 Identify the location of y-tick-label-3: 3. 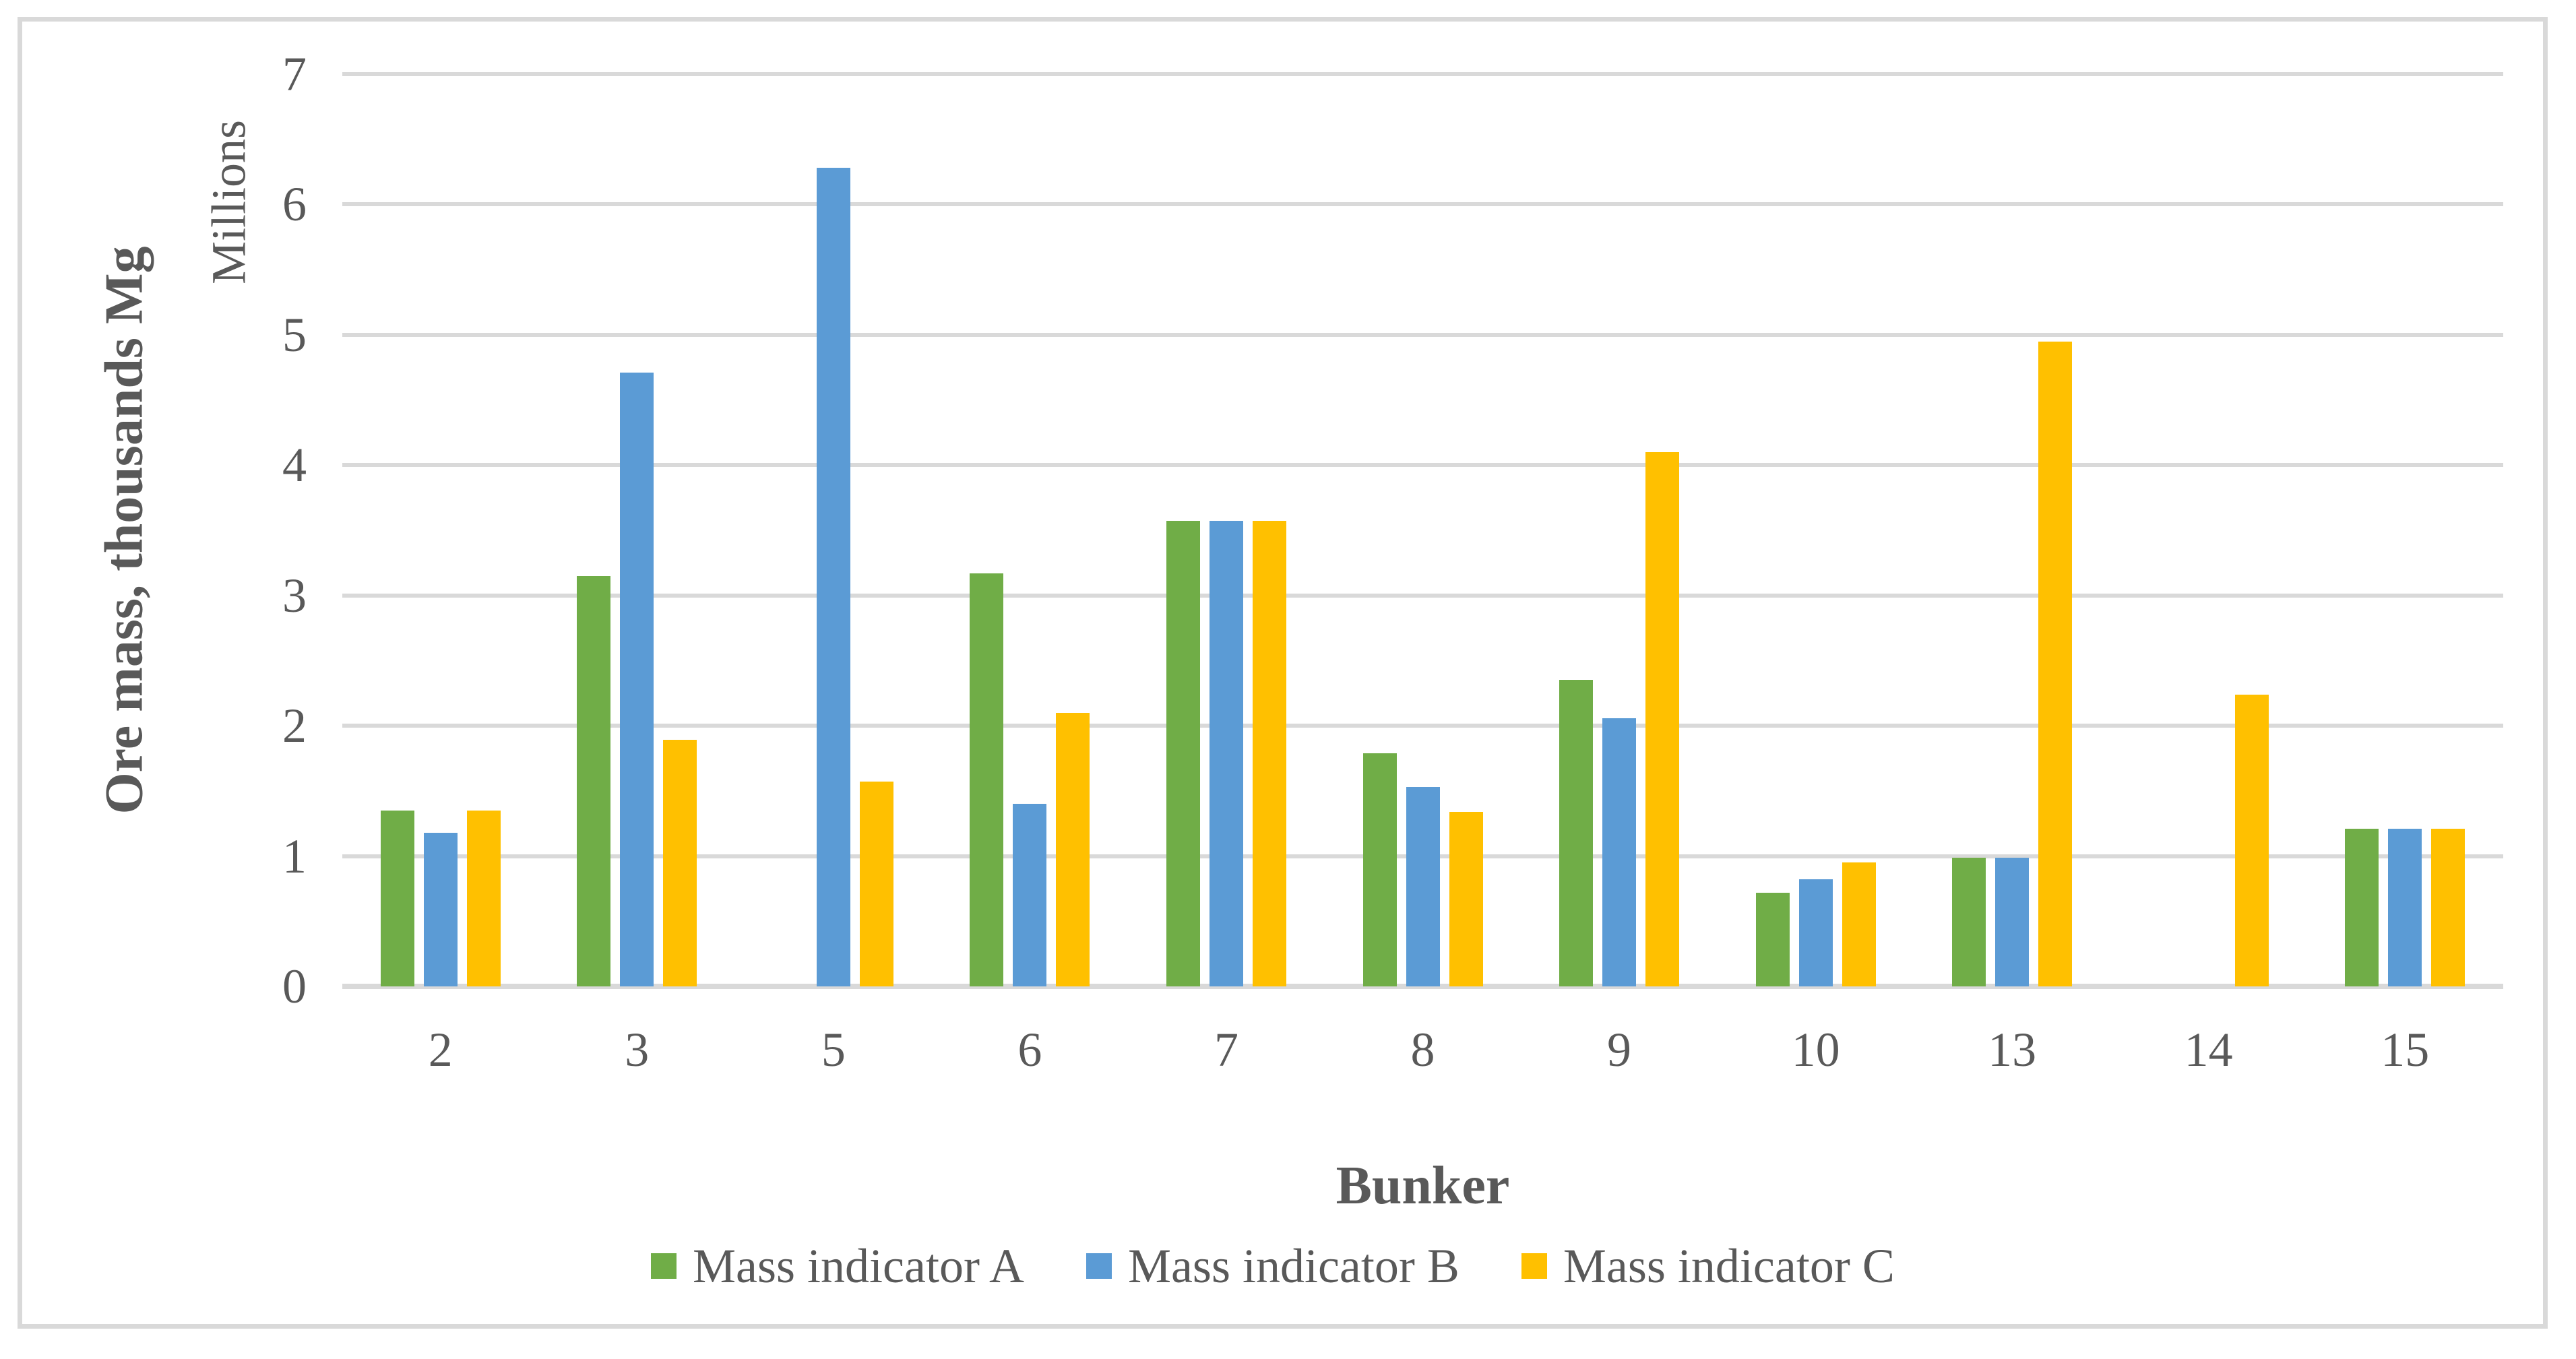
(294, 595).